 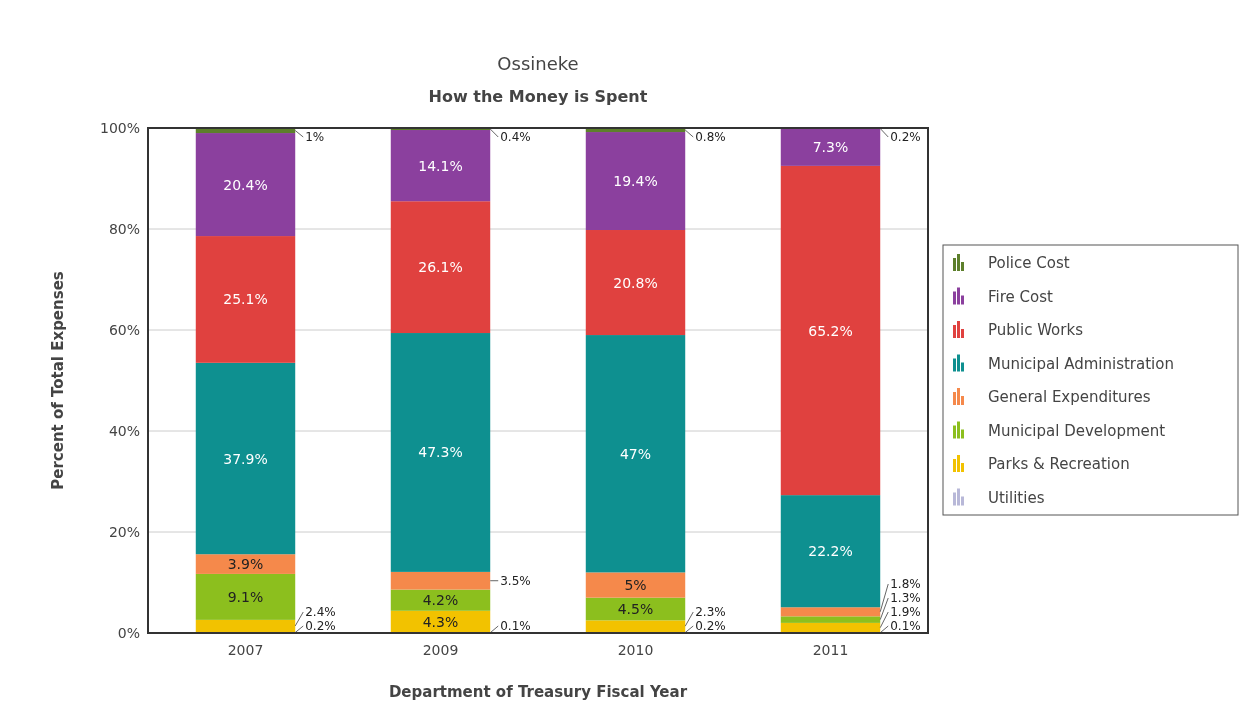 What do you see at coordinates (905, 598) in the screenshot?
I see `data-label: 1.3%` at bounding box center [905, 598].